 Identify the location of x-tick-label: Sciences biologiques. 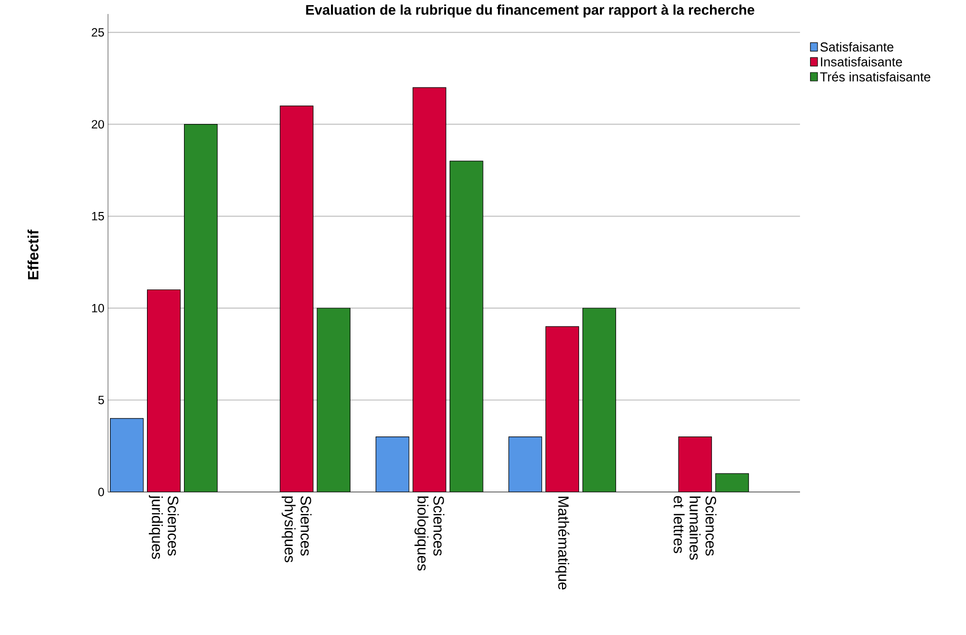
(429, 533).